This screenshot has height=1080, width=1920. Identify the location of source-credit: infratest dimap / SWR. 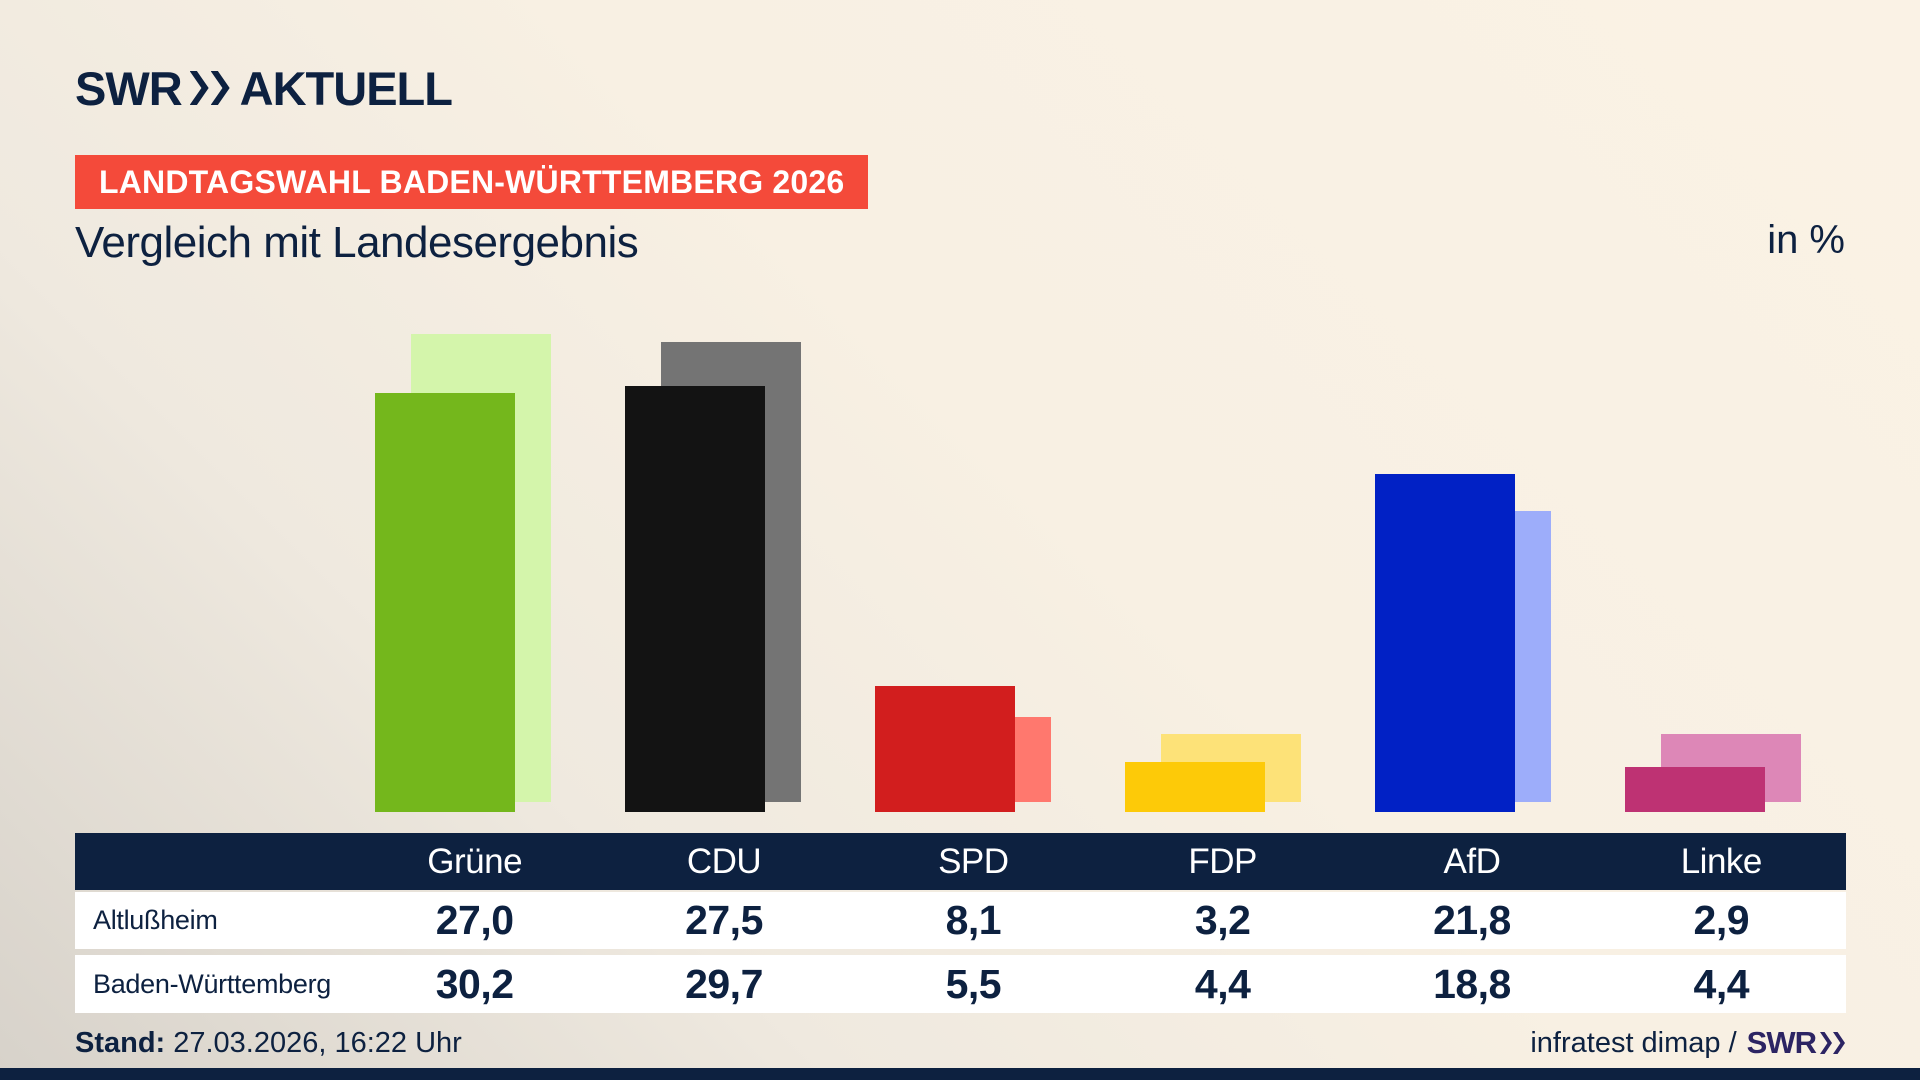
(1687, 1043).